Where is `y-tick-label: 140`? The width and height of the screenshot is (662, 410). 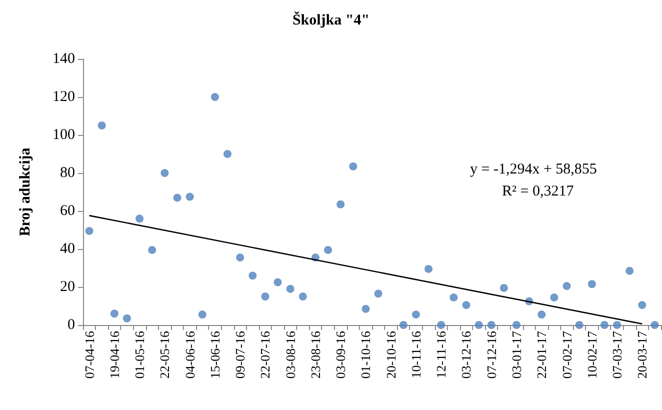
y-tick-label: 140 is located at coordinates (63, 59).